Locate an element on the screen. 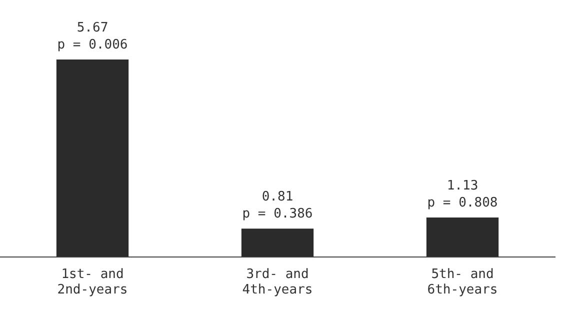 The image size is (574, 314). x-tick-label: 5th- and 6th-years is located at coordinates (462, 282).